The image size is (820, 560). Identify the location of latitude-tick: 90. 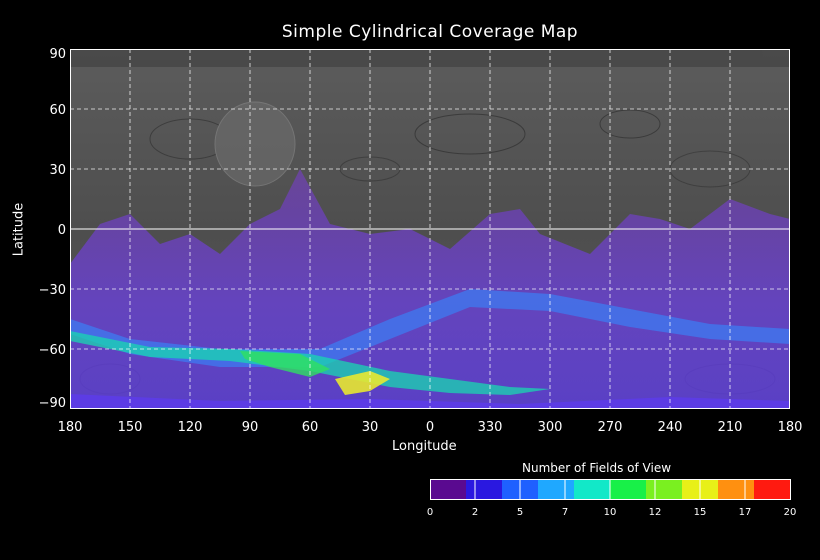
(57, 54).